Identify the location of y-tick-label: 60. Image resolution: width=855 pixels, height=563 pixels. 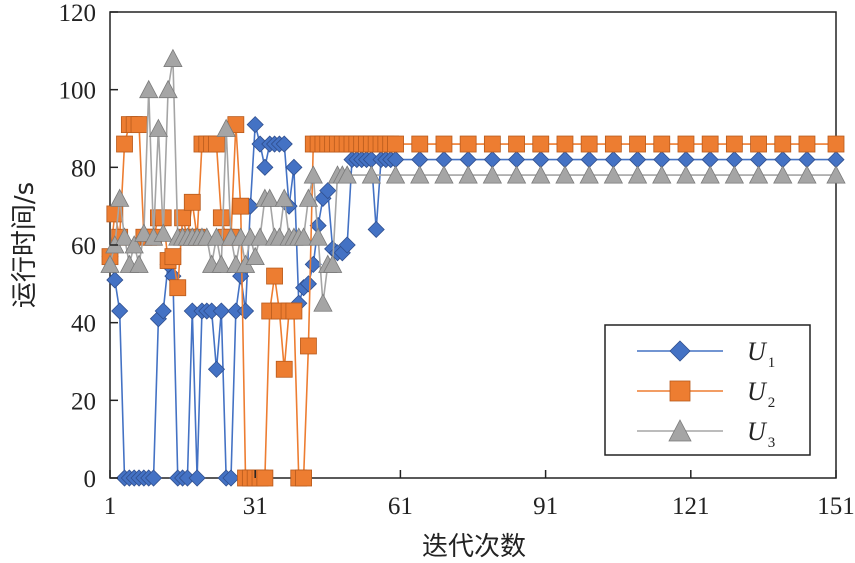
(83, 246).